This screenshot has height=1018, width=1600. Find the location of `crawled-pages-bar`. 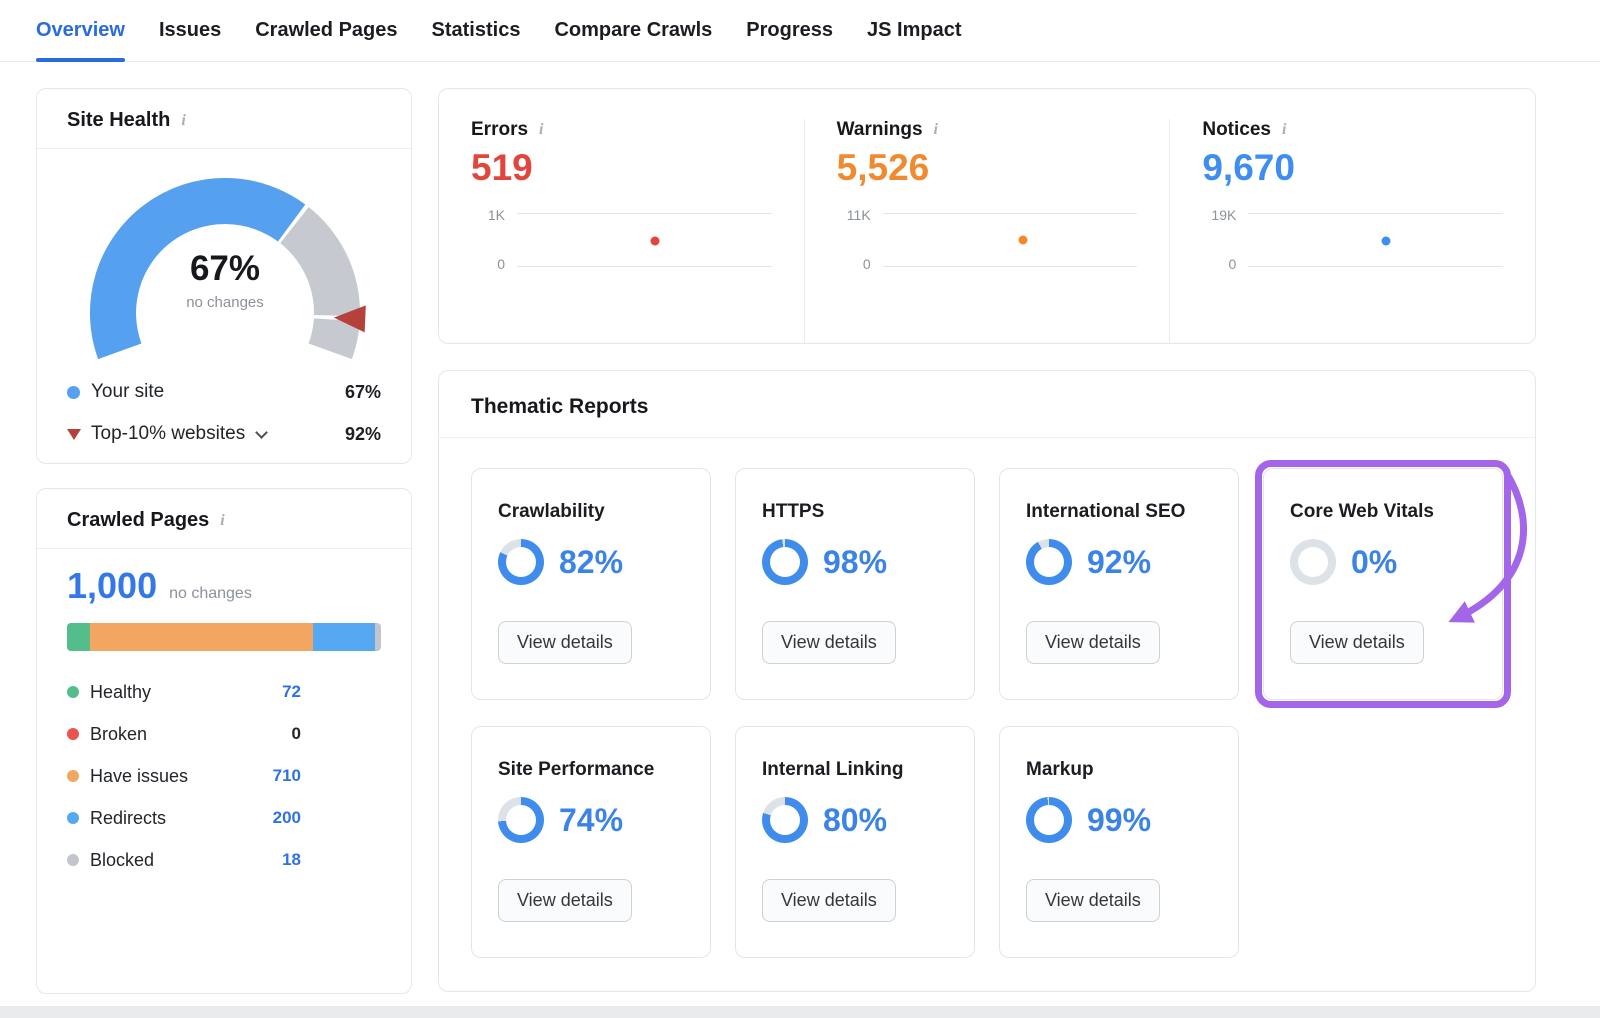

crawled-pages-bar is located at coordinates (224, 637).